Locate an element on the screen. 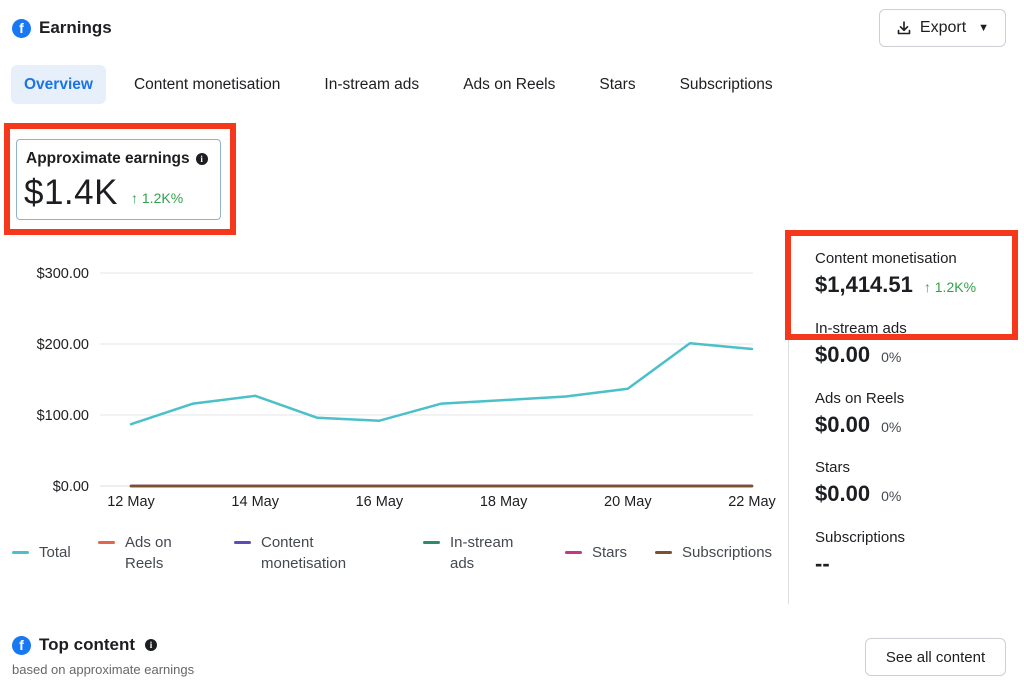 The width and height of the screenshot is (1024, 693). metric-label: Subscriptions is located at coordinates (860, 537).